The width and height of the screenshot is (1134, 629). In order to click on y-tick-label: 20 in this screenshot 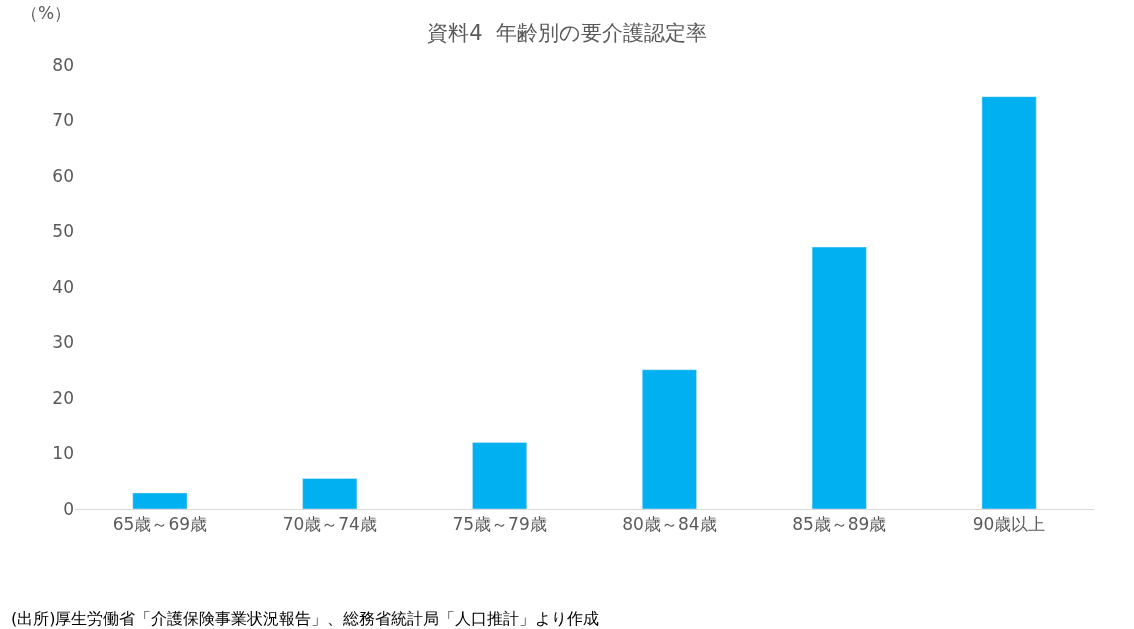, I will do `click(63, 397)`.